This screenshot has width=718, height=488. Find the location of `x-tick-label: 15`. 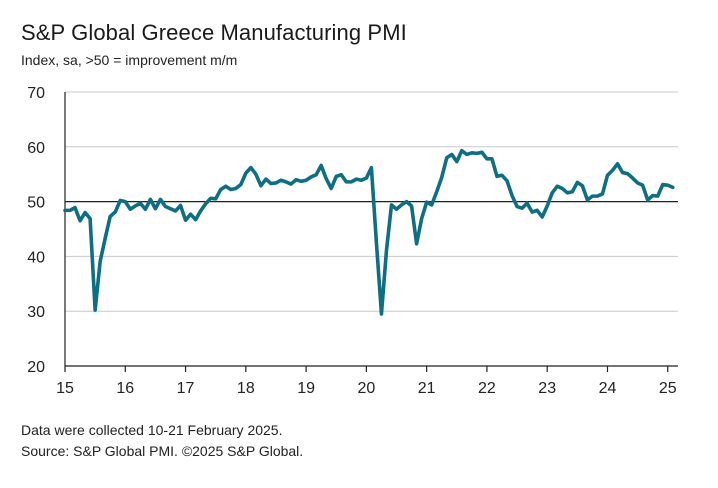

x-tick-label: 15 is located at coordinates (65, 388).